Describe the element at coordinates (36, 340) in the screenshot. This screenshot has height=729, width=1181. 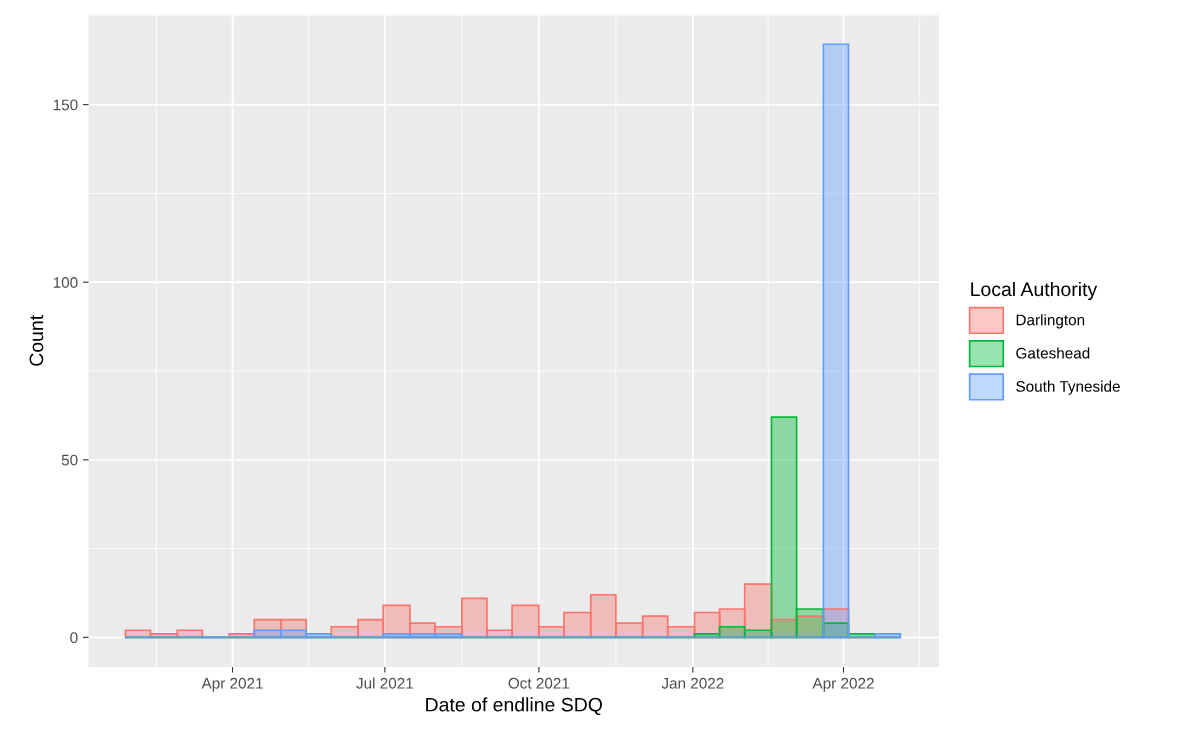
I see `y-axis-title: Count` at that location.